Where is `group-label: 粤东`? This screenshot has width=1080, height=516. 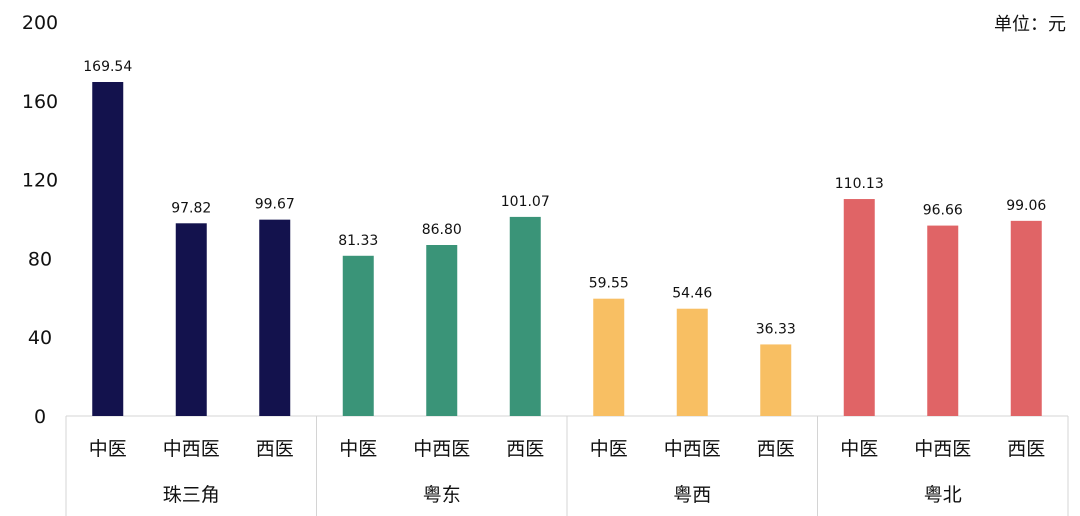
group-label: 粤东 is located at coordinates (442, 495).